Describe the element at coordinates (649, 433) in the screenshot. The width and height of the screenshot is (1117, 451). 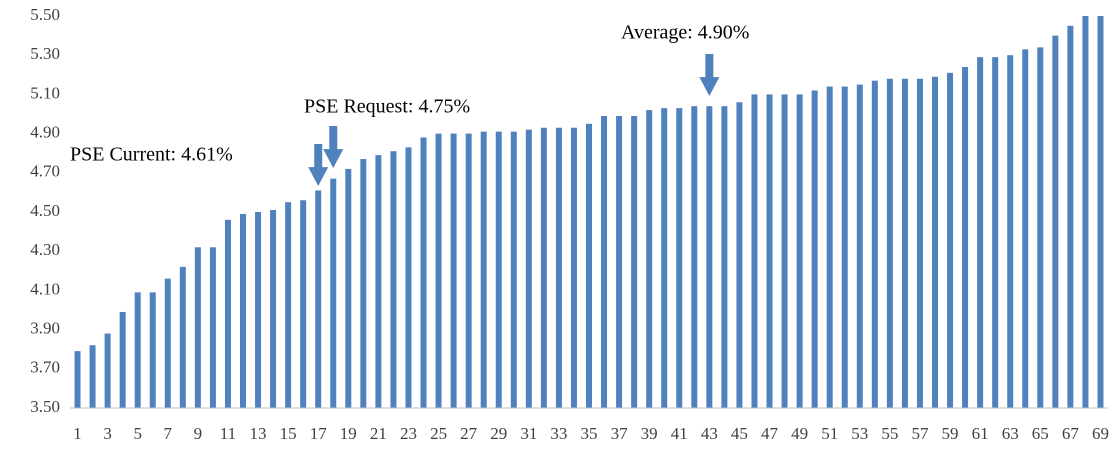
I see `x-tick-label: 39` at that location.